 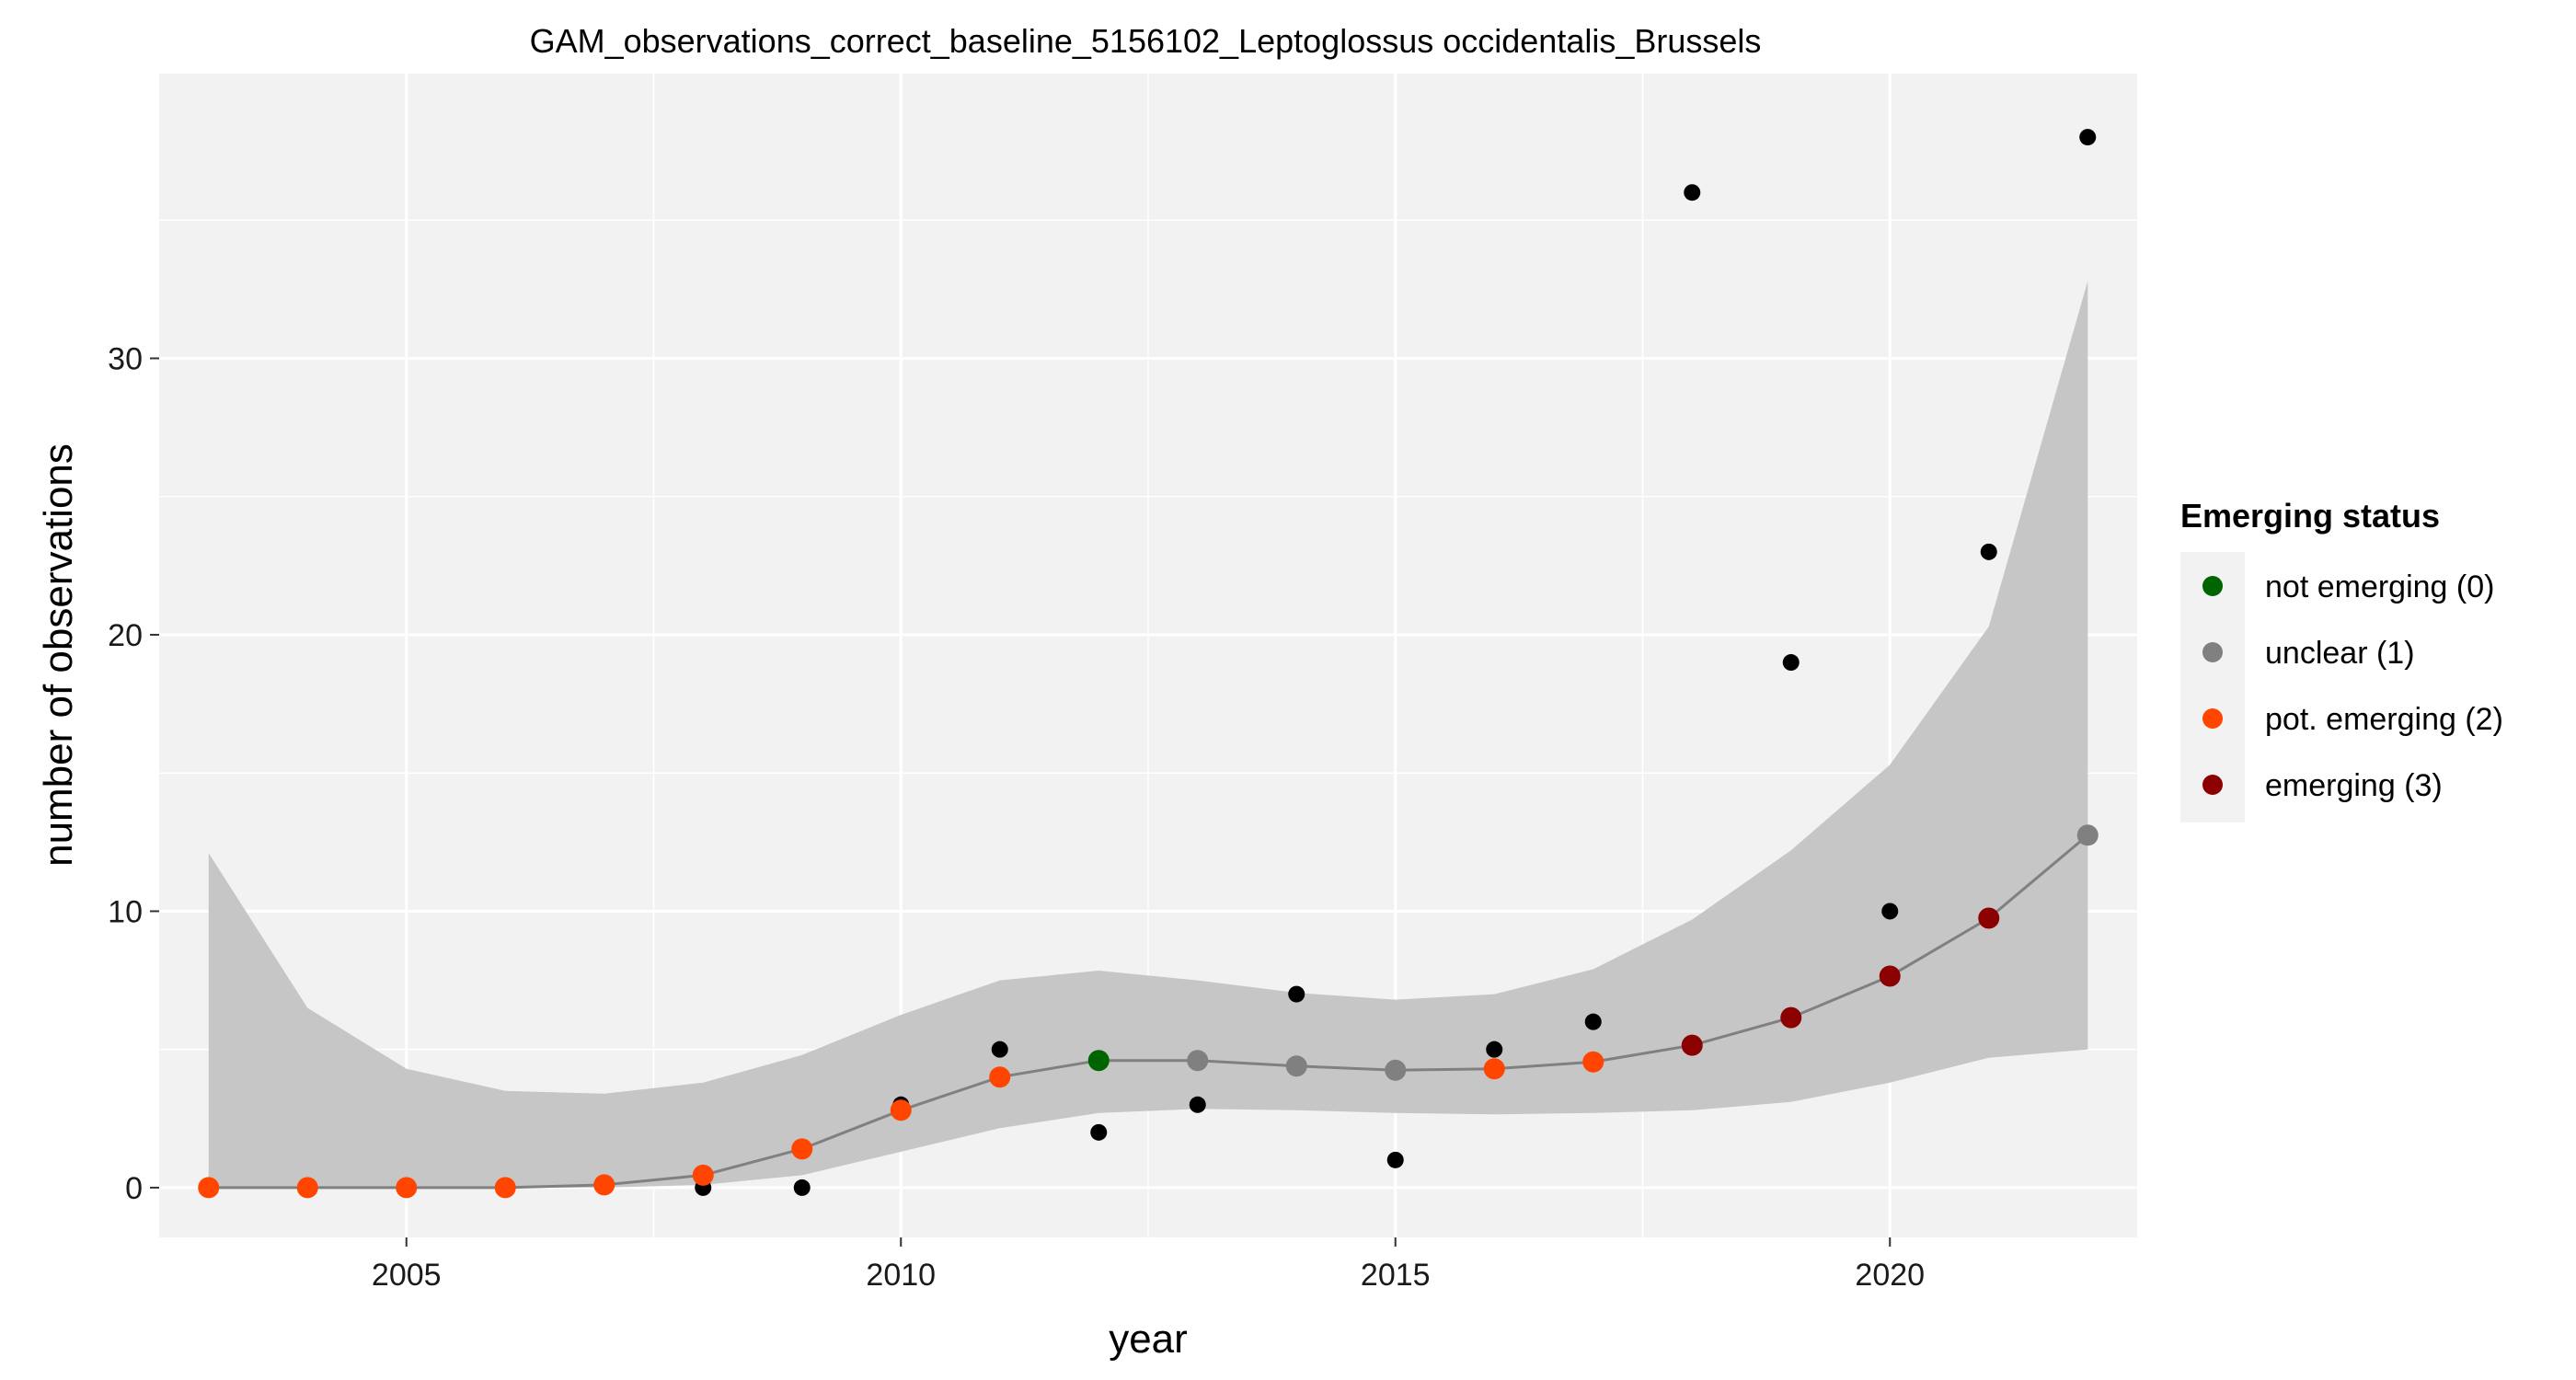 What do you see at coordinates (1148, 1339) in the screenshot?
I see `x-axis-title: year` at bounding box center [1148, 1339].